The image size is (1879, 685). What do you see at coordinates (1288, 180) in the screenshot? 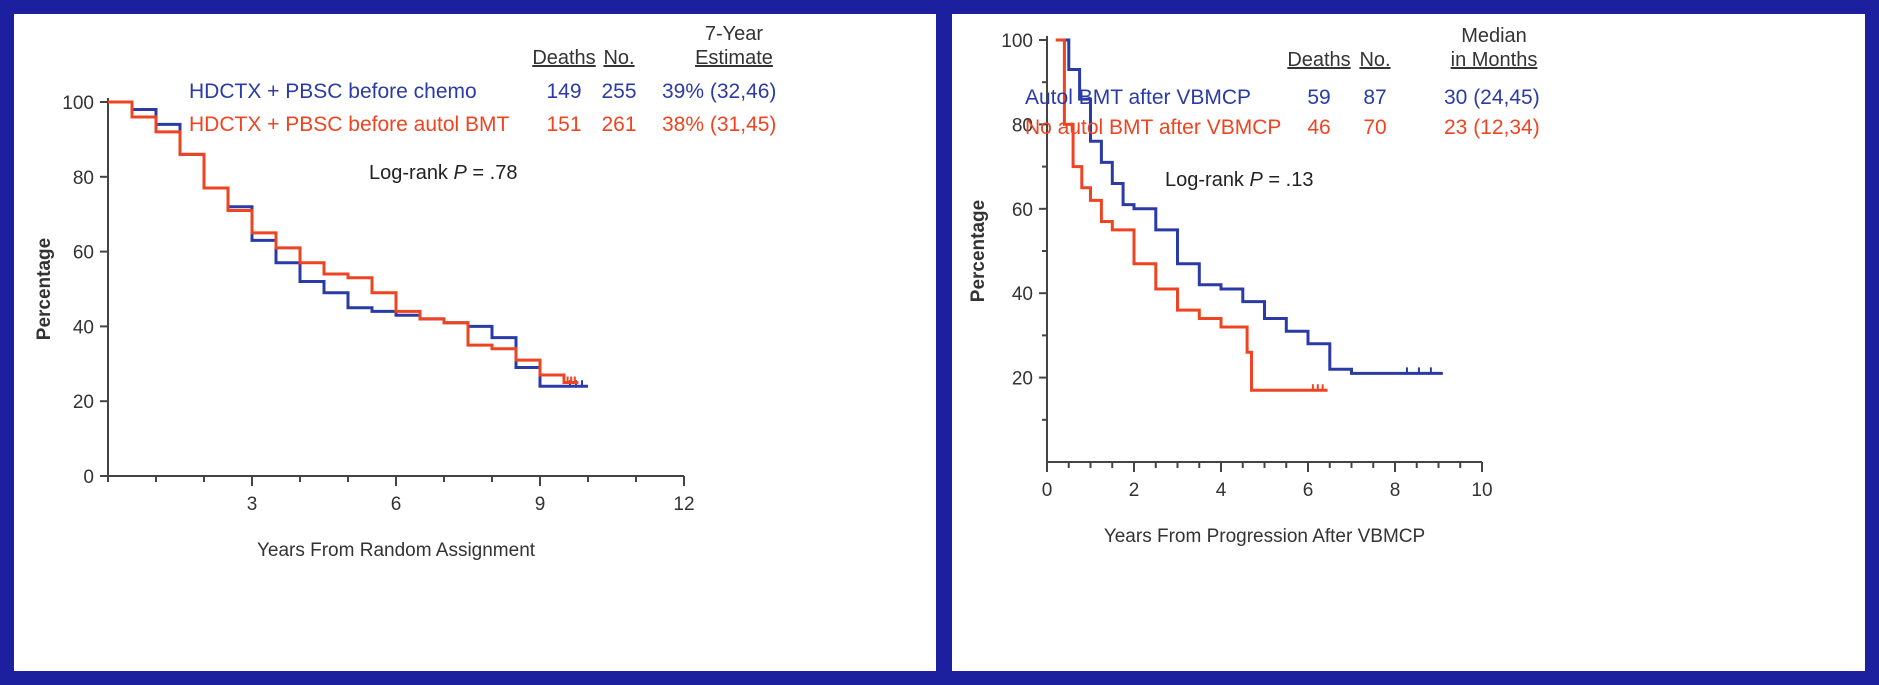
I see `logrank-value: = .13` at bounding box center [1288, 180].